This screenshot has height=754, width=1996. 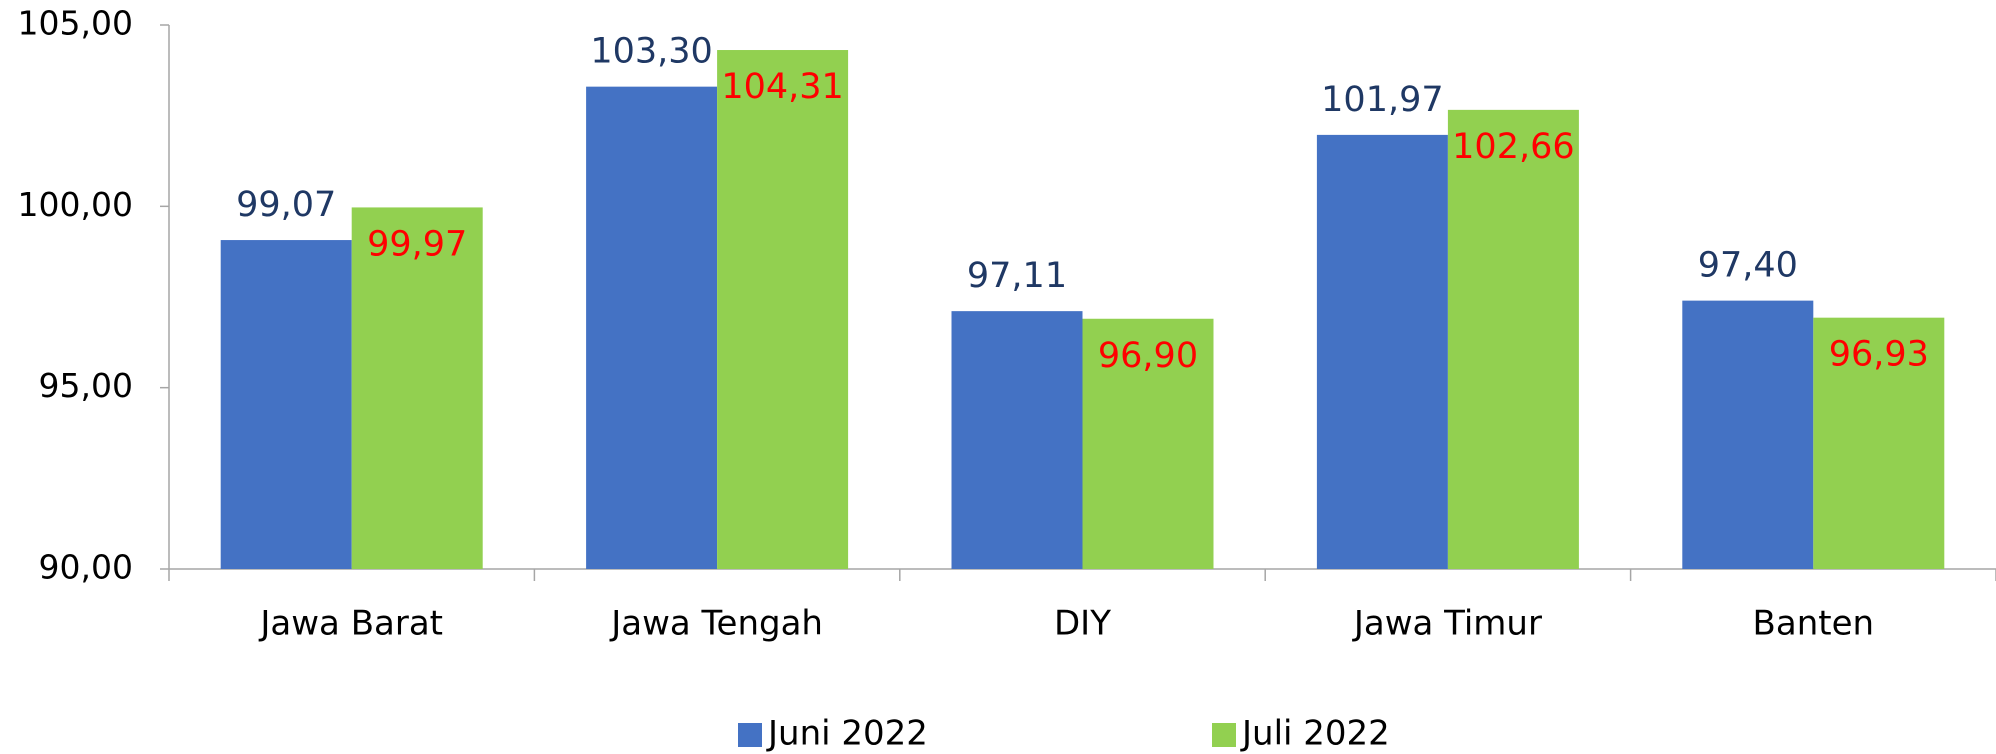 I want to click on x-tick-label: Jawa Timur, so click(x=1447, y=624).